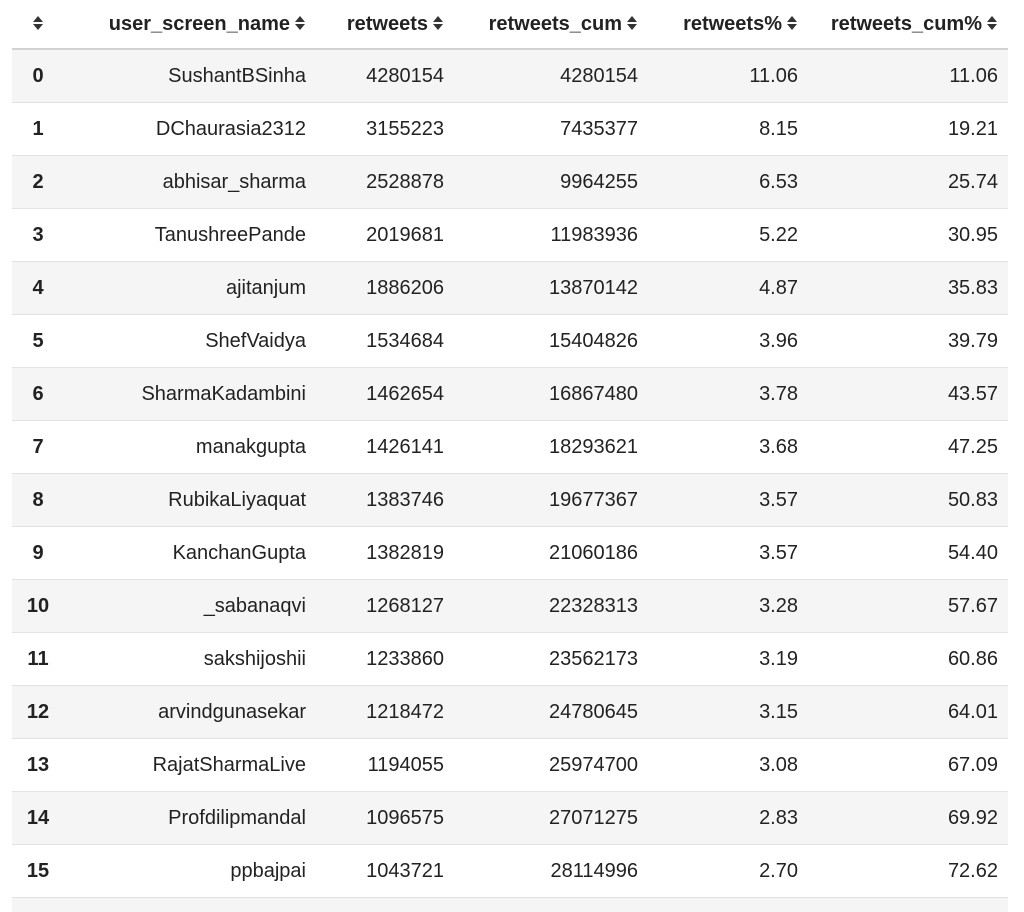 Image resolution: width=1024 pixels, height=912 pixels. Describe the element at coordinates (551, 447) in the screenshot. I see `cell-retweets-cum: 18293621` at that location.